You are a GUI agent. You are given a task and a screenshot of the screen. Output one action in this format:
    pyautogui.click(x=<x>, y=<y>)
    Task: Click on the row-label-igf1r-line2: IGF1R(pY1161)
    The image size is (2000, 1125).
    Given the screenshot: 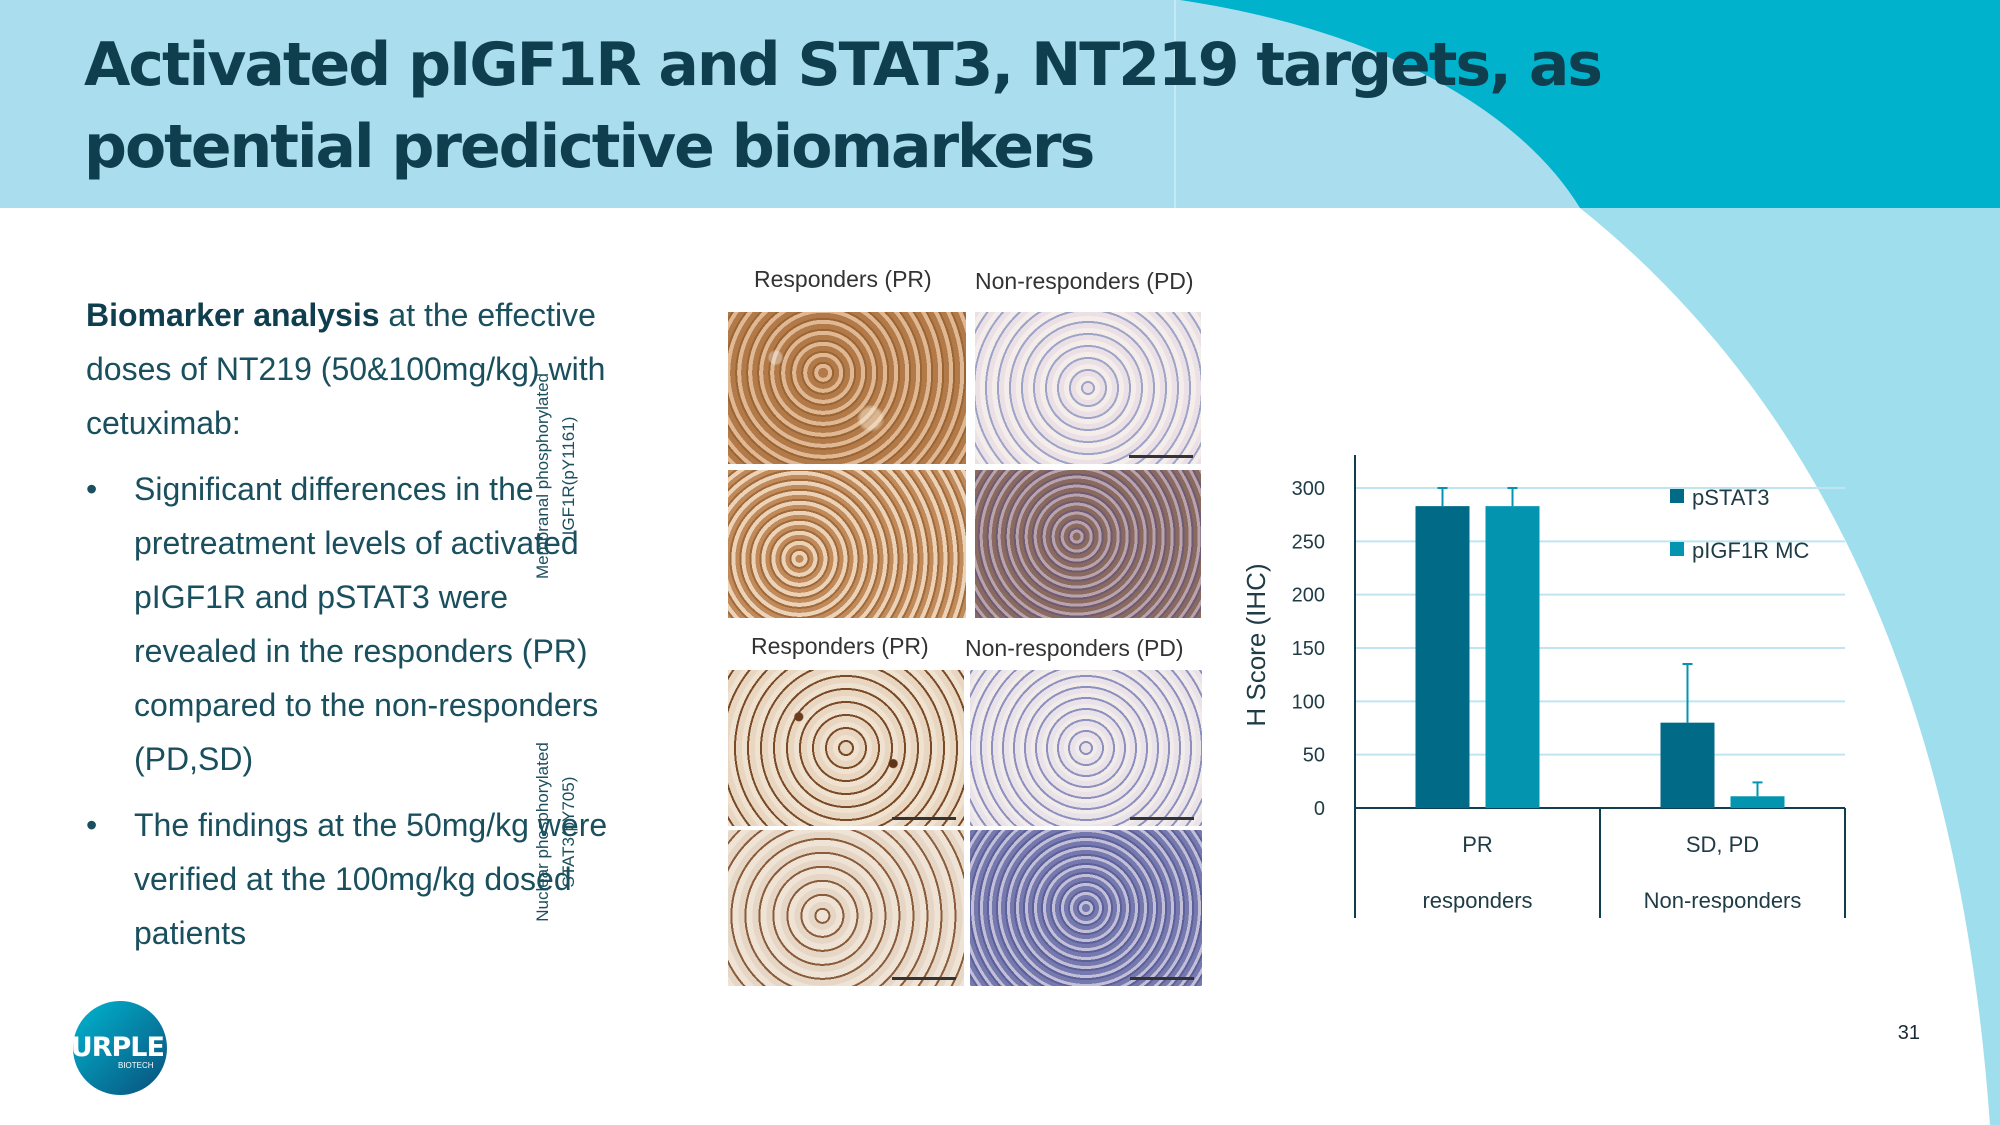 What is the action you would take?
    pyautogui.click(x=568, y=476)
    